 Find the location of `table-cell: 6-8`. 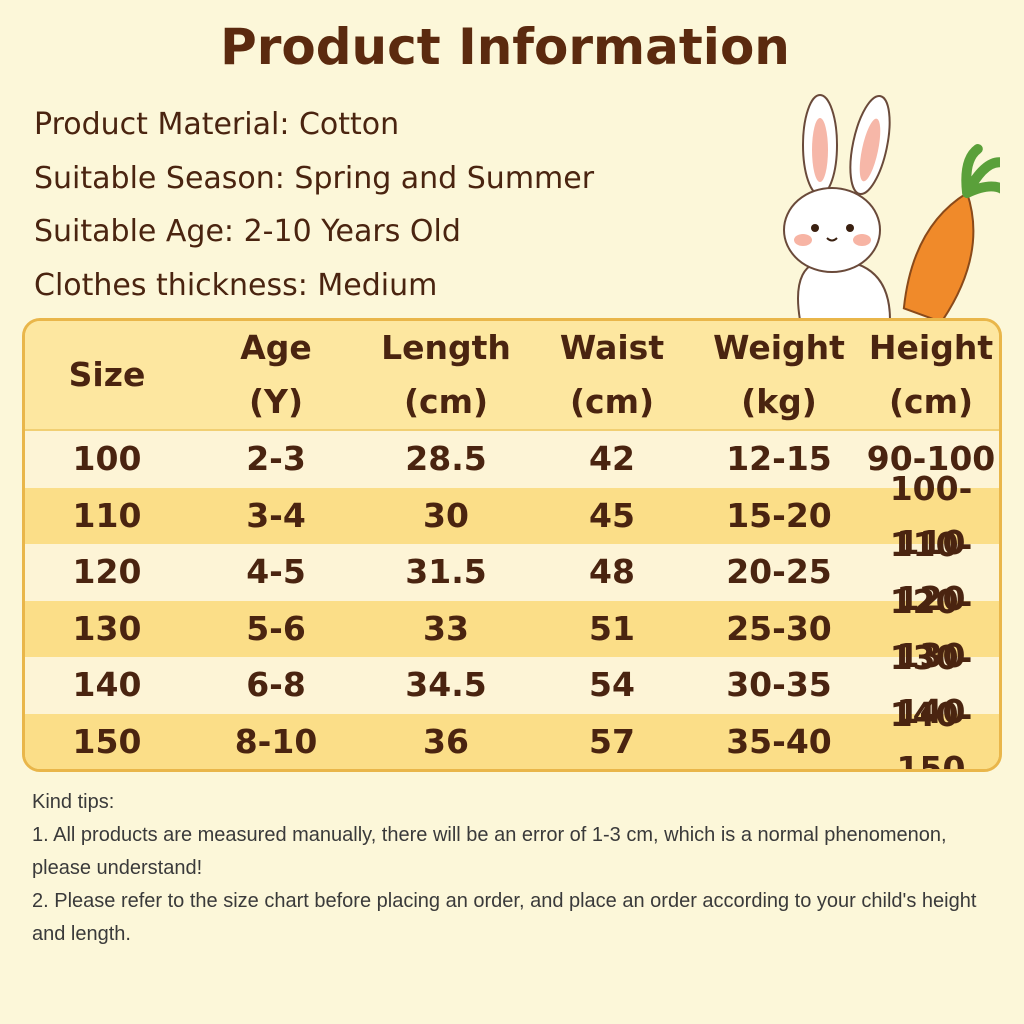

table-cell: 6-8 is located at coordinates (276, 685).